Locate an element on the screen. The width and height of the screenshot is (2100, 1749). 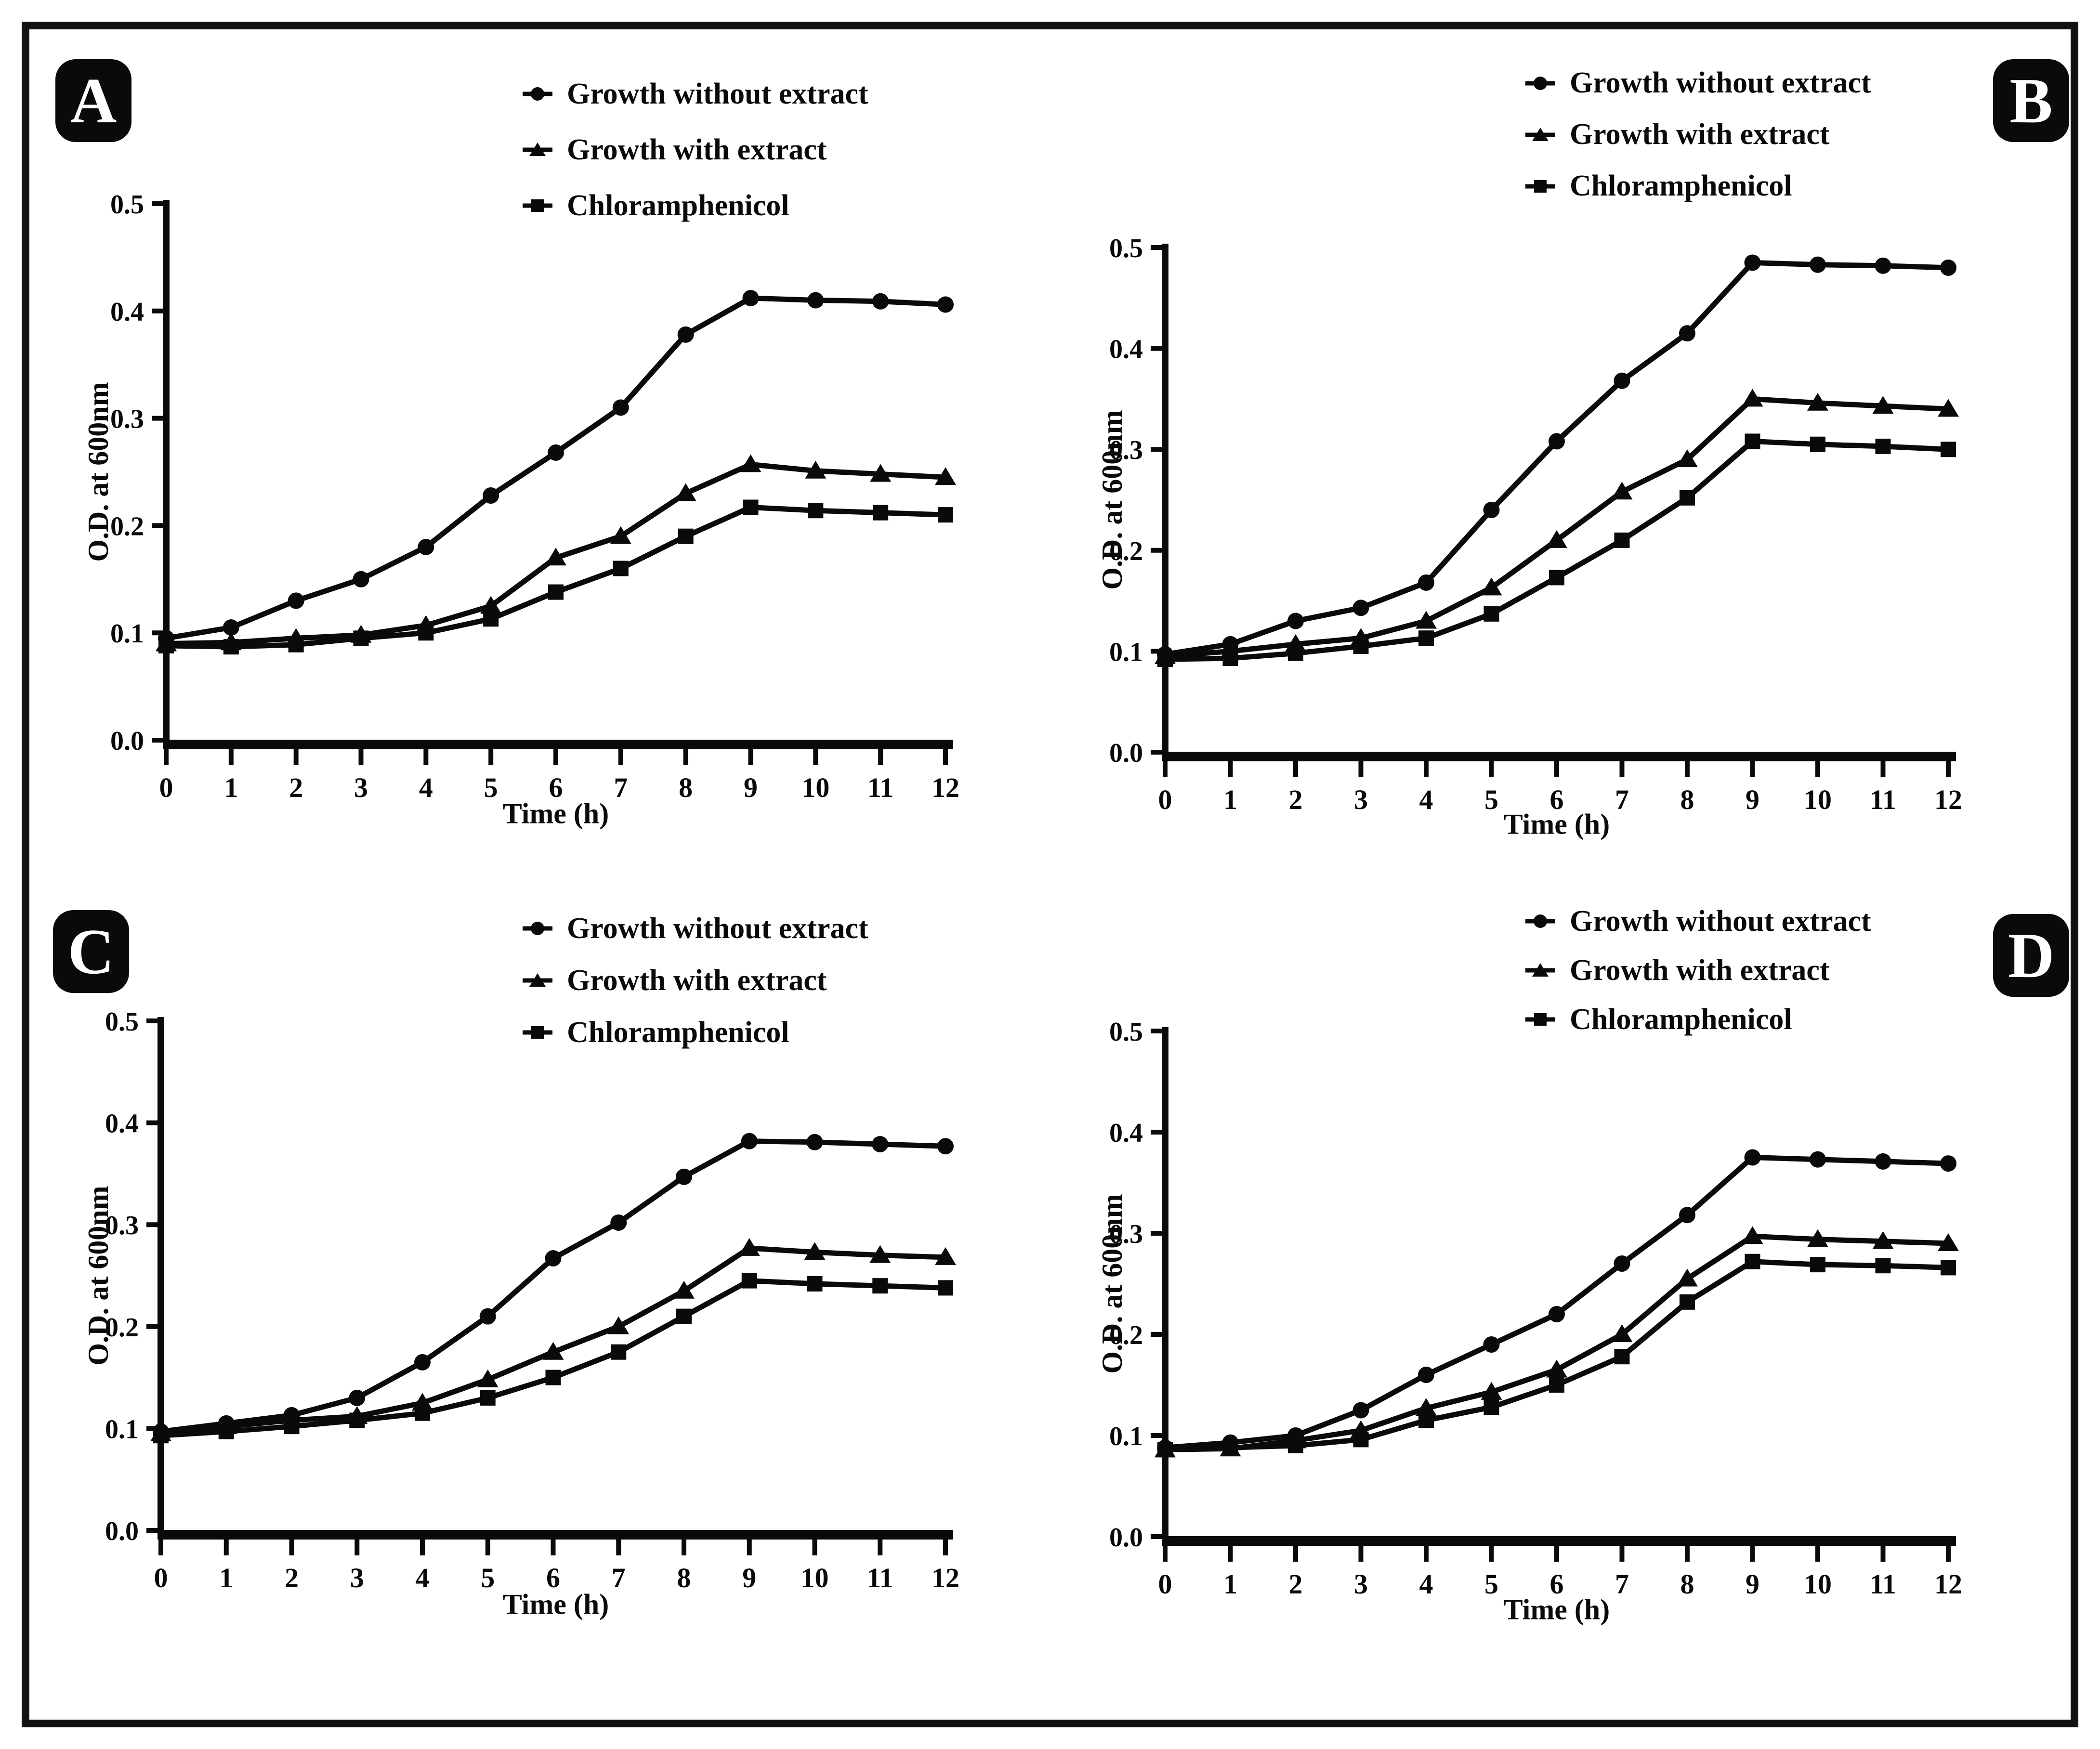
x-axis-title: Time (h) is located at coordinates (1556, 1609).